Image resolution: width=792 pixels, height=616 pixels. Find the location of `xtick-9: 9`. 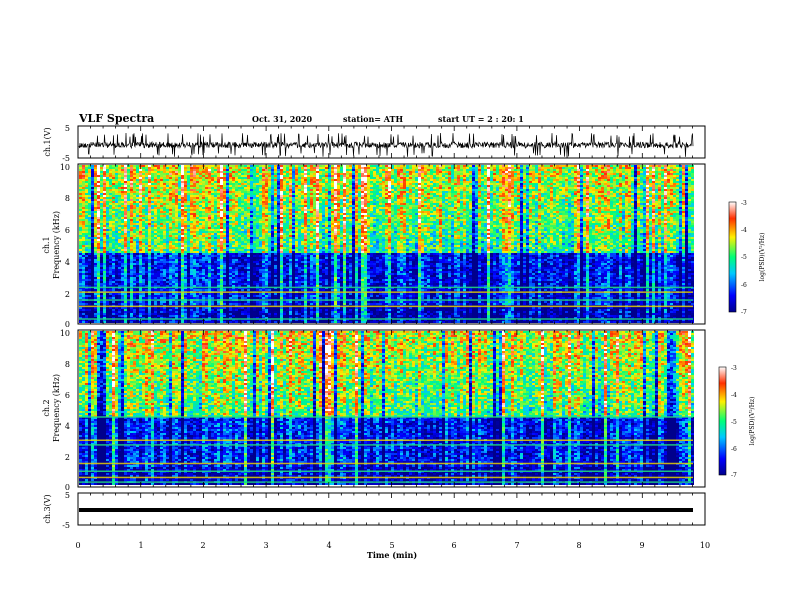

xtick-9: 9 is located at coordinates (641, 545).